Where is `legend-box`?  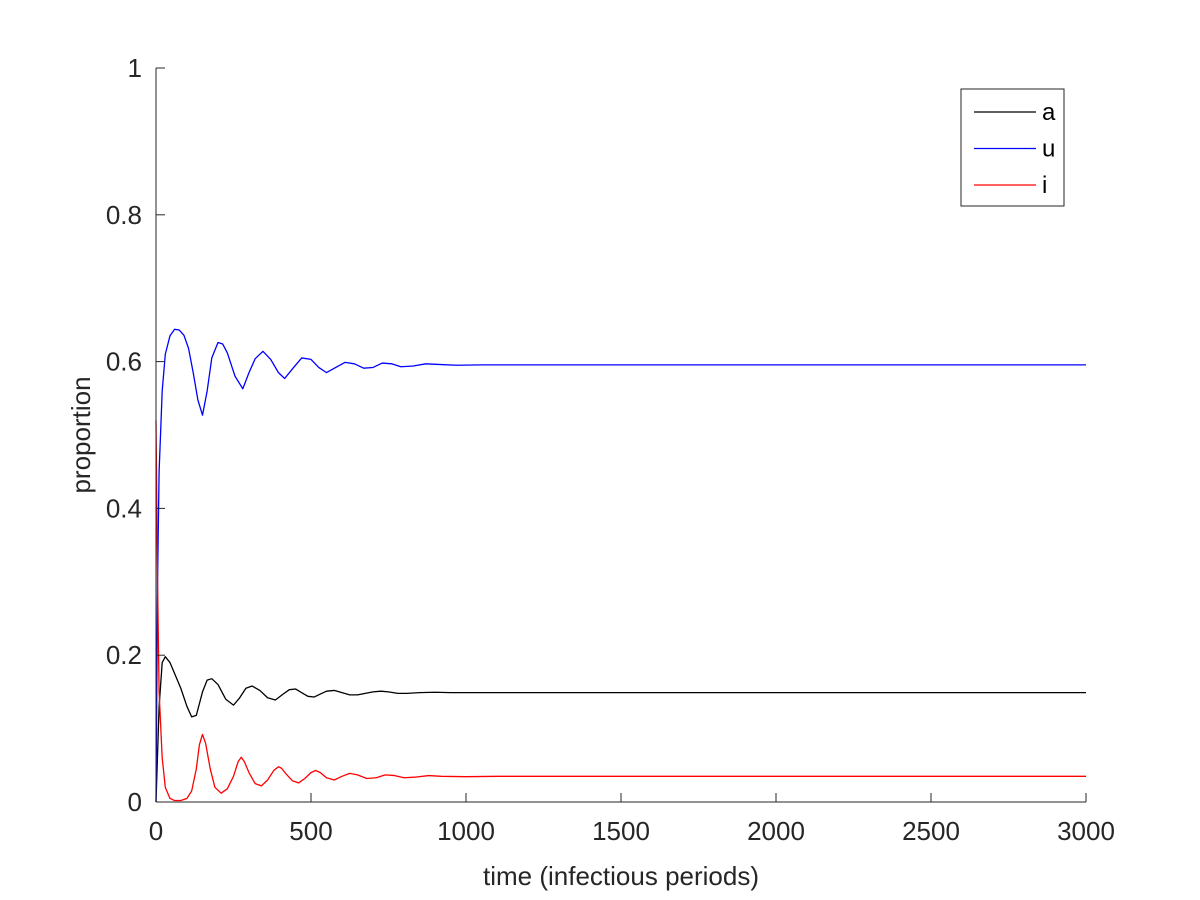
legend-box is located at coordinates (1012, 147).